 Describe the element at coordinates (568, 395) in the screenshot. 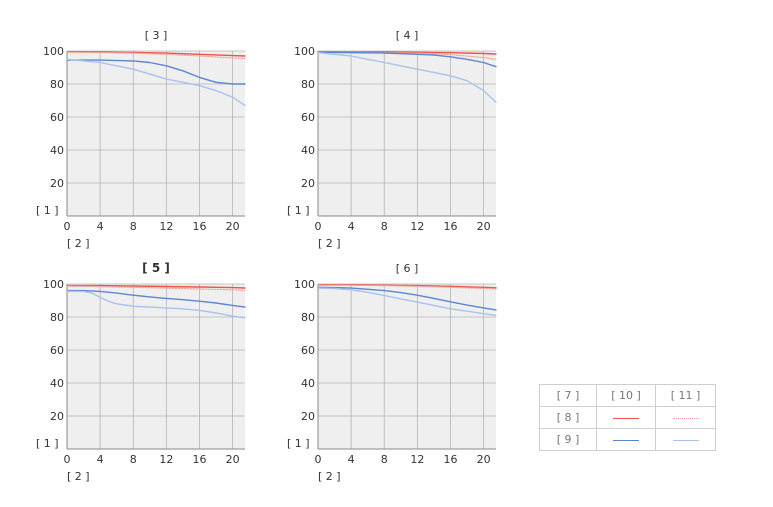

I see `legend-header-label: [ 7 ]` at that location.